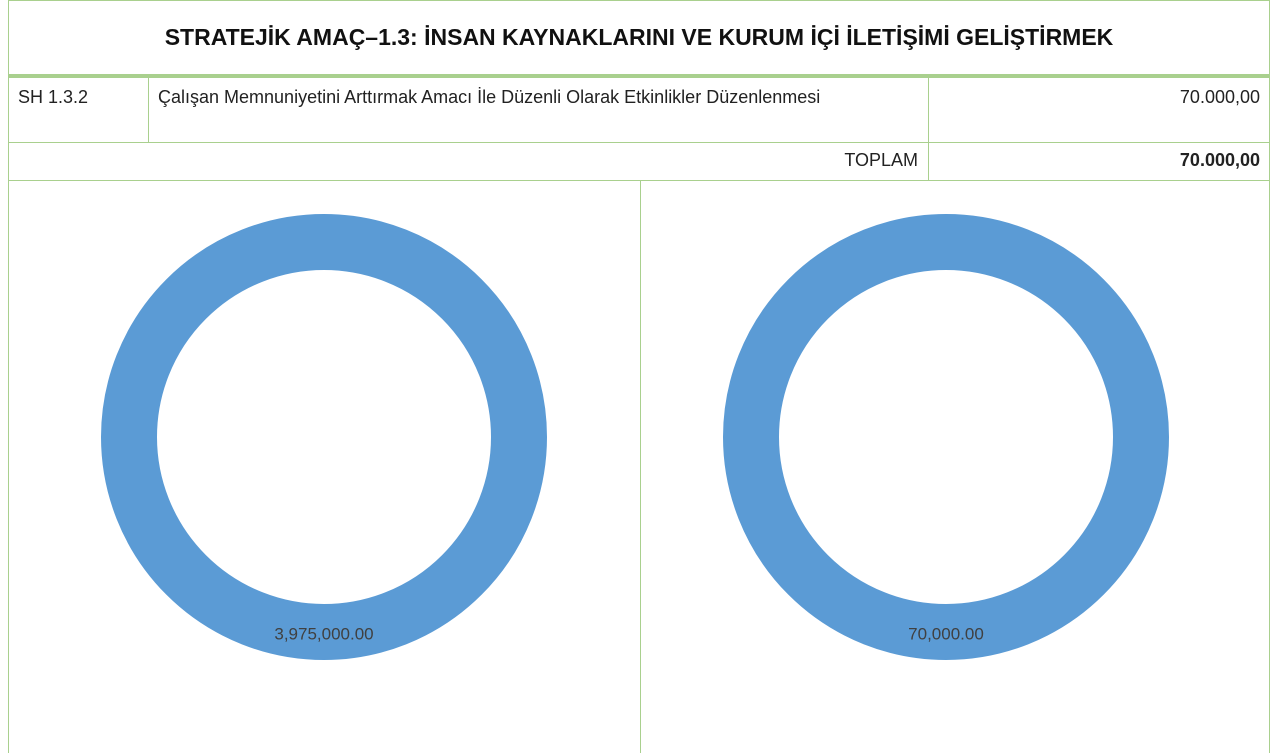 This screenshot has height=753, width=1278. I want to click on code-cell: SH 1.3.2, so click(53, 97).